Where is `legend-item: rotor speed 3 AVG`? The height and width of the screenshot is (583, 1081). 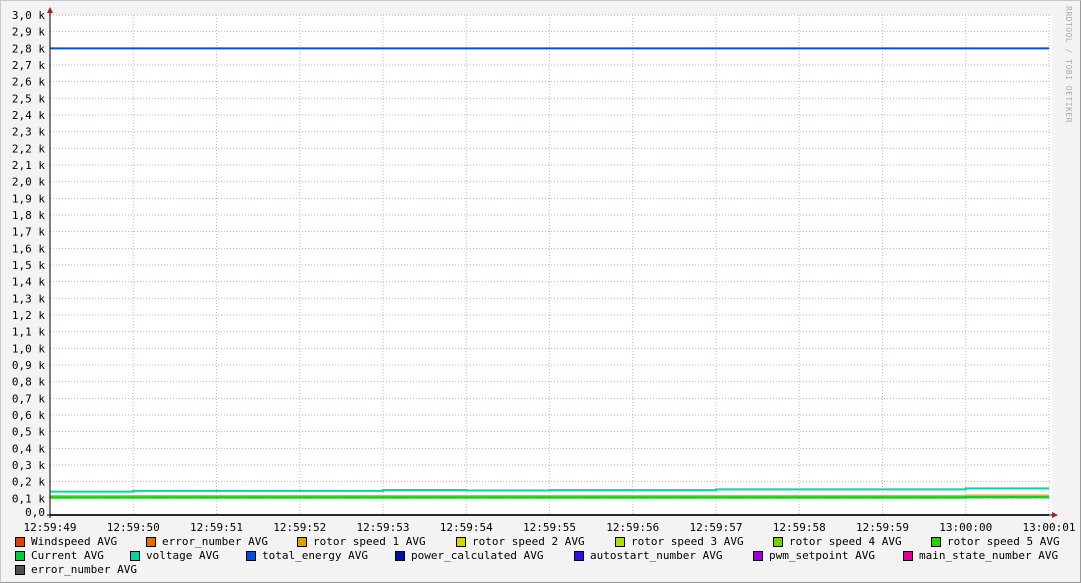 legend-item: rotor speed 3 AVG is located at coordinates (679, 542).